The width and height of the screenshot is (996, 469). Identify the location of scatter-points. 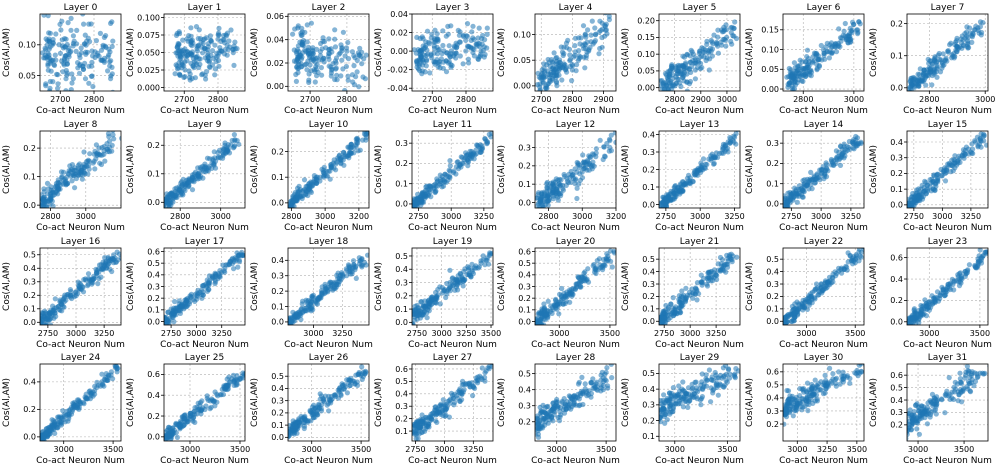
(823, 170).